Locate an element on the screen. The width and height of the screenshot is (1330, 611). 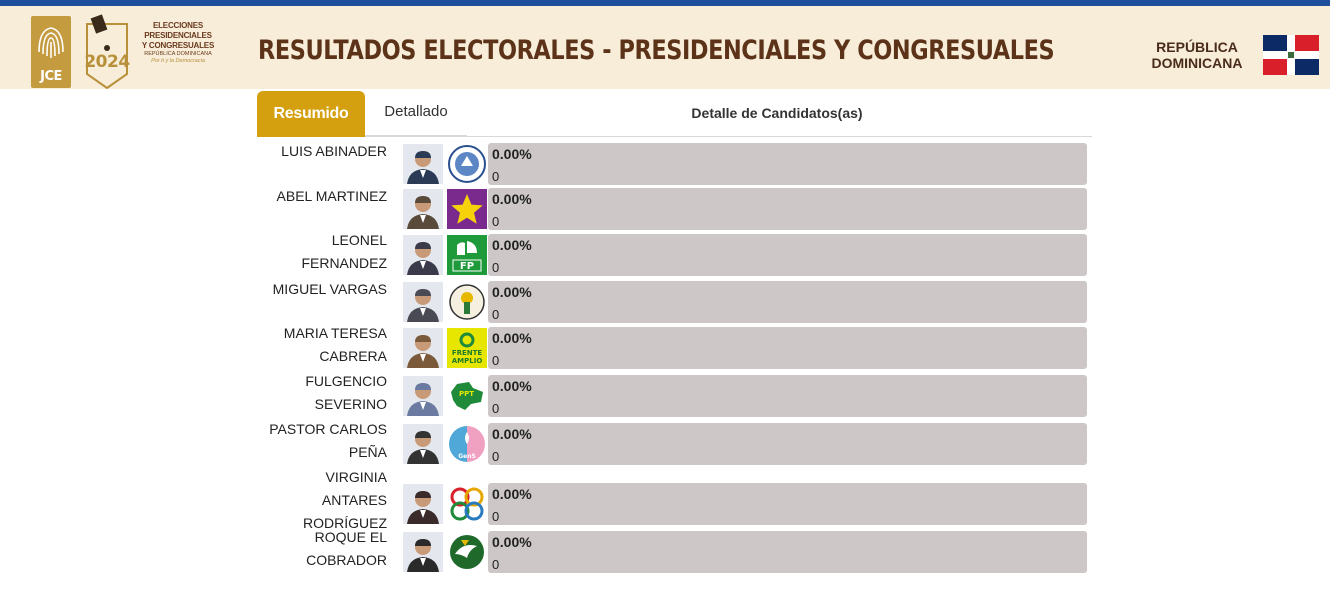
candidate-name-line: PASTOR CARLOS is located at coordinates (328, 429).